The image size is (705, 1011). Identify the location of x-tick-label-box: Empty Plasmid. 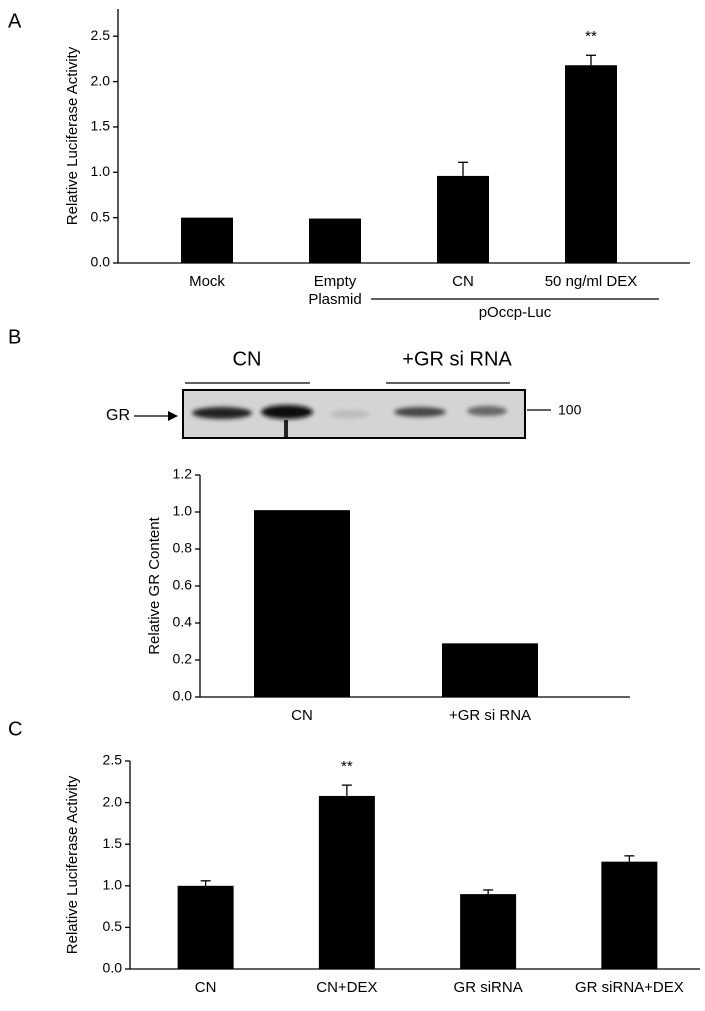
(335, 290).